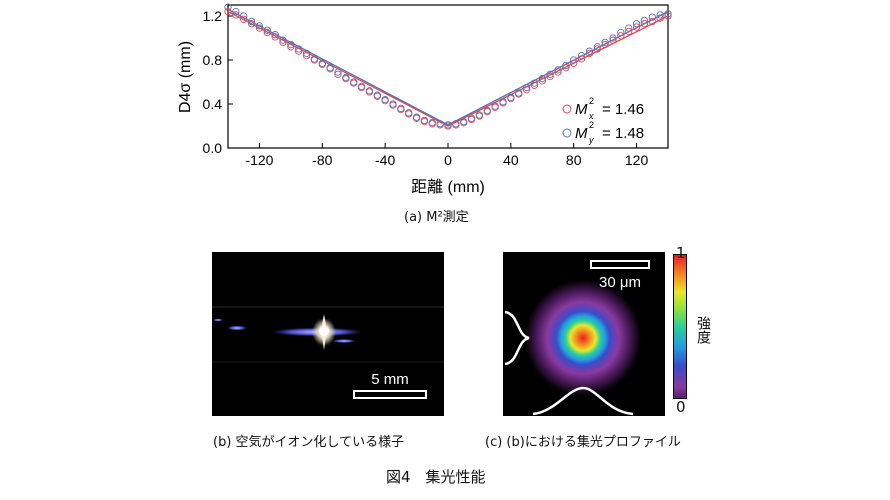 Image resolution: width=890 pixels, height=500 pixels. What do you see at coordinates (511, 160) in the screenshot?
I see `x-tick-label: 40` at bounding box center [511, 160].